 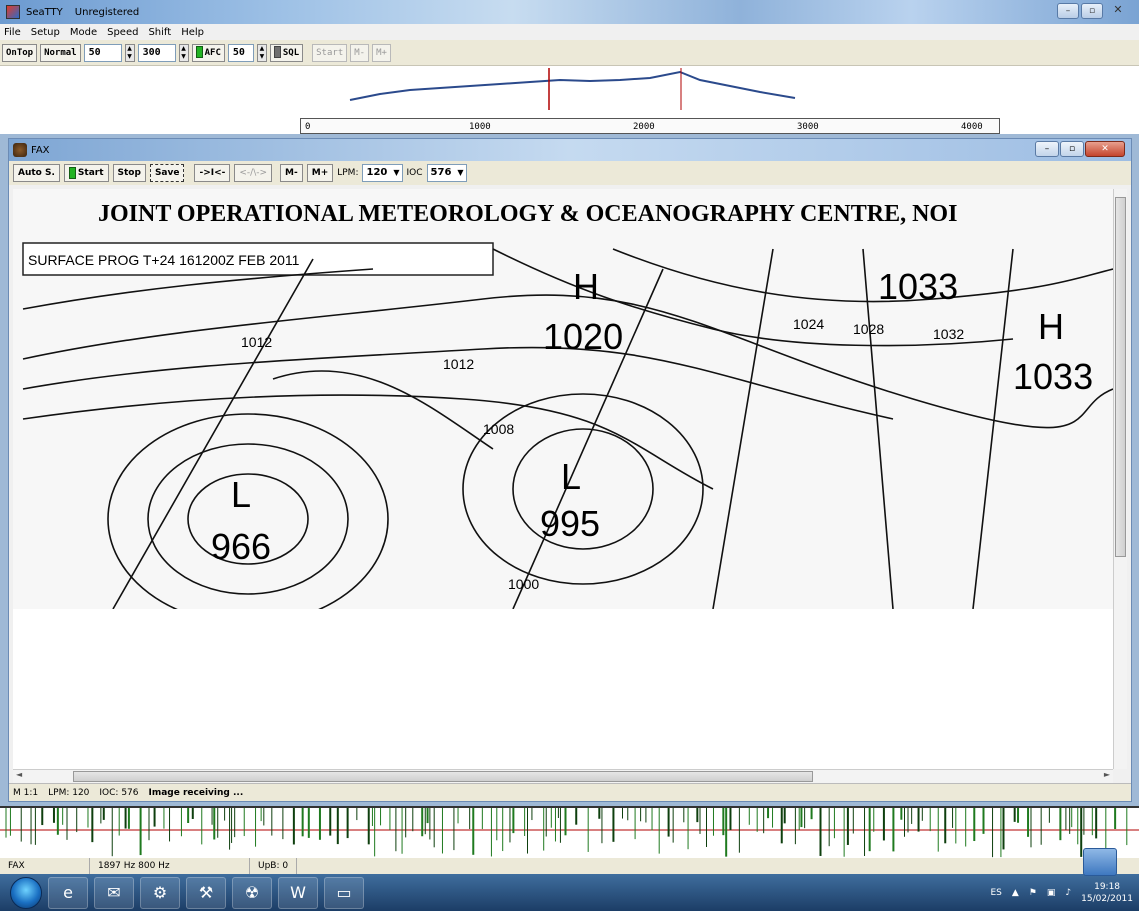 I want to click on fax-start-button: Start, so click(x=86, y=173).